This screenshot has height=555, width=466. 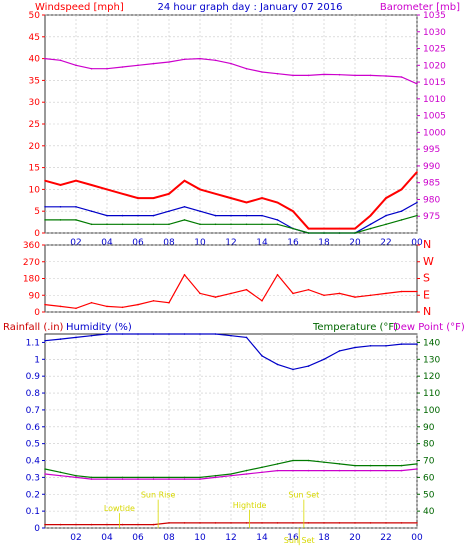 I want to click on x-tick-label: 14, so click(x=262, y=243).